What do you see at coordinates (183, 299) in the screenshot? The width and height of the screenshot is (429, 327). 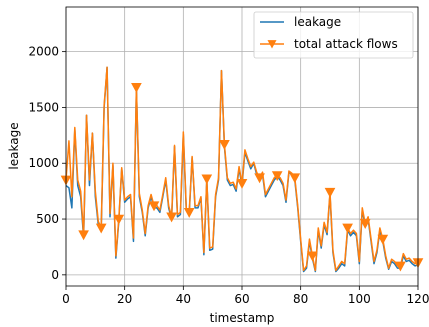 I see `x-tick-label: 40` at bounding box center [183, 299].